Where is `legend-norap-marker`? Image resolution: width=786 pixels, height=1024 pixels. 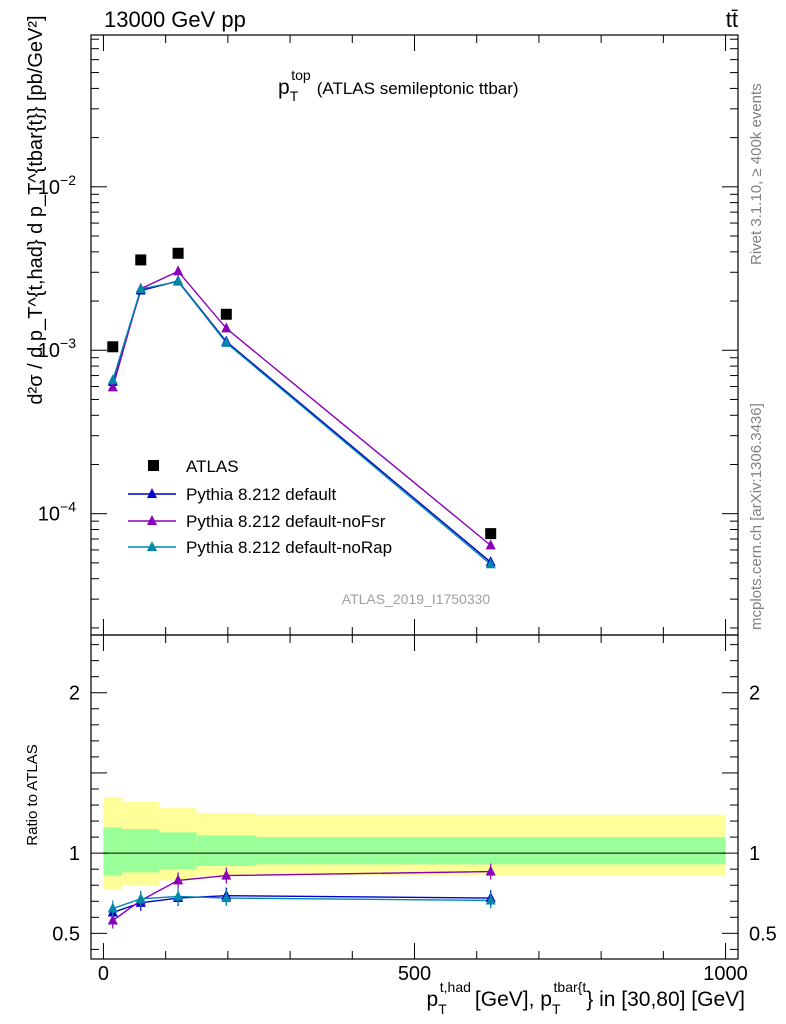 legend-norap-marker is located at coordinates (152, 546).